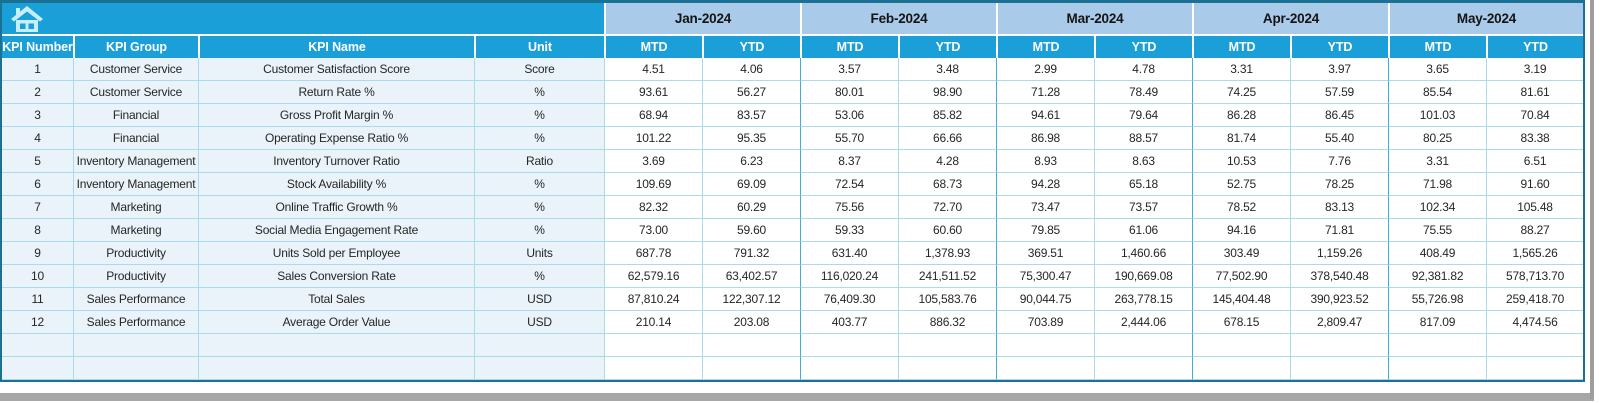 The width and height of the screenshot is (1600, 403). What do you see at coordinates (336, 92) in the screenshot?
I see `cell-kpi-name: Return Rate %` at bounding box center [336, 92].